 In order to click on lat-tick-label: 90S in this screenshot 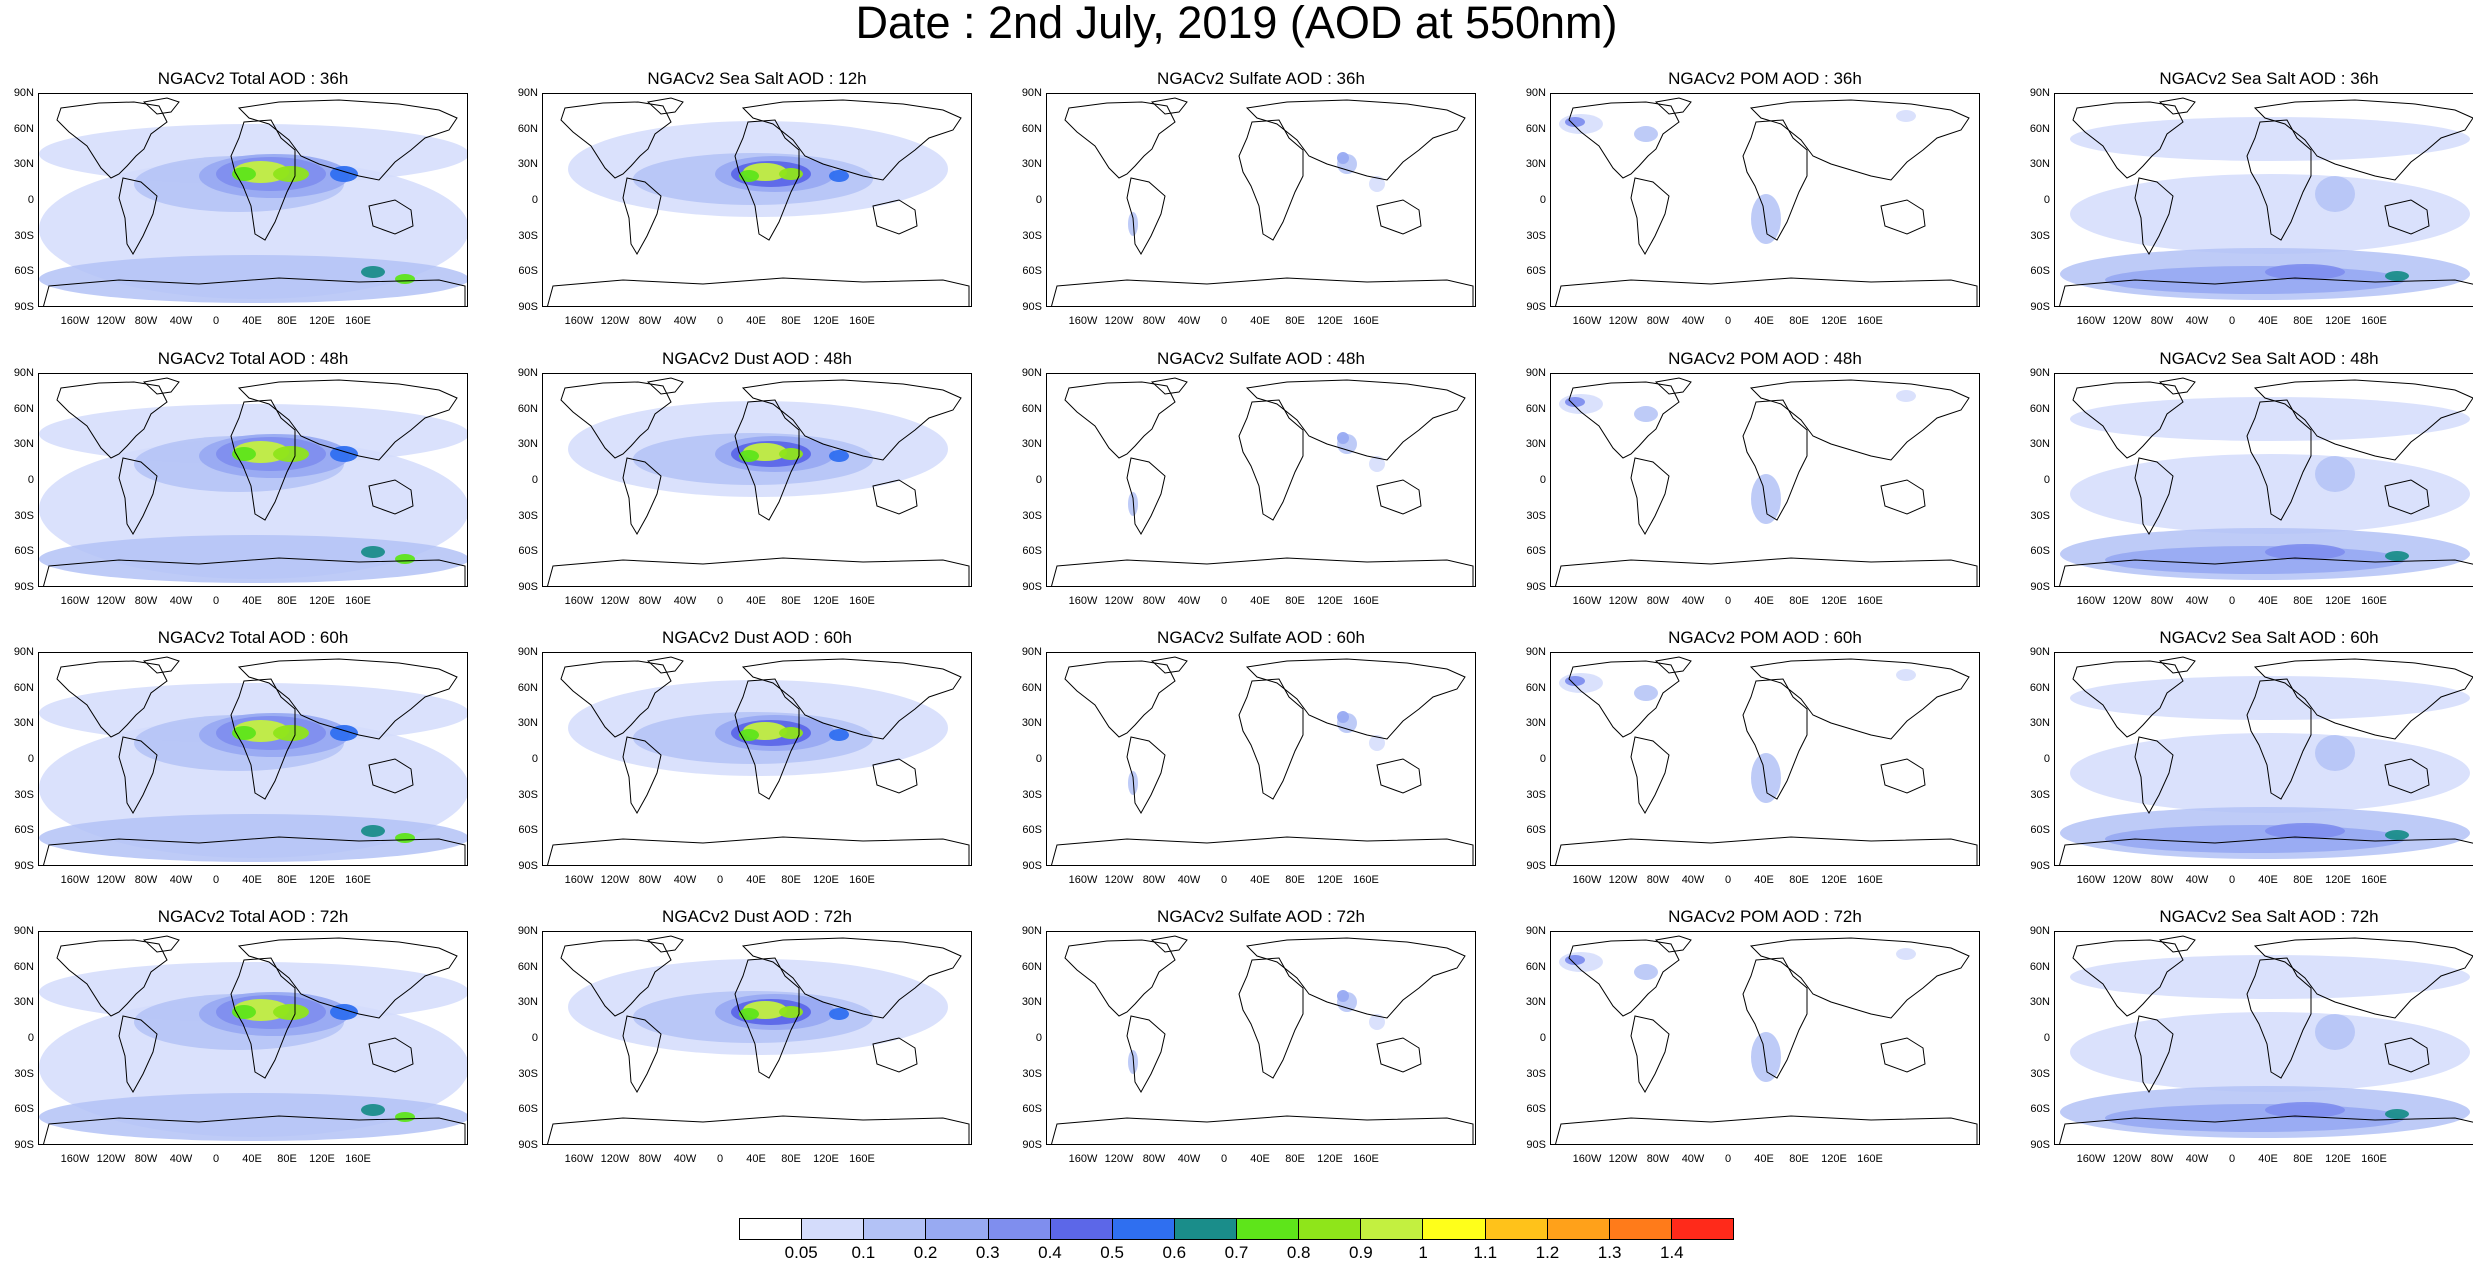, I will do `click(2040, 587)`.